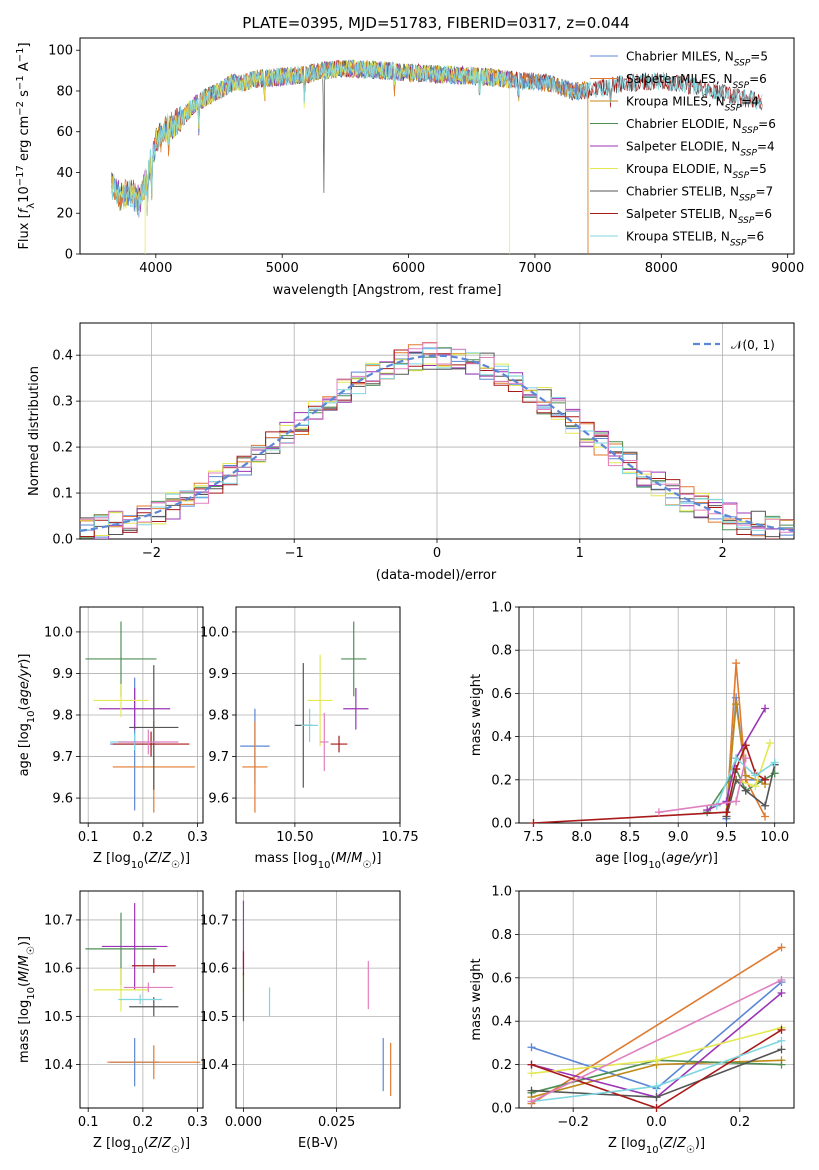 Image resolution: width=819 pixels, height=1170 pixels. Describe the element at coordinates (218, 674) in the screenshot. I see `age-vs-mass-ytick-label: 9.9` at that location.